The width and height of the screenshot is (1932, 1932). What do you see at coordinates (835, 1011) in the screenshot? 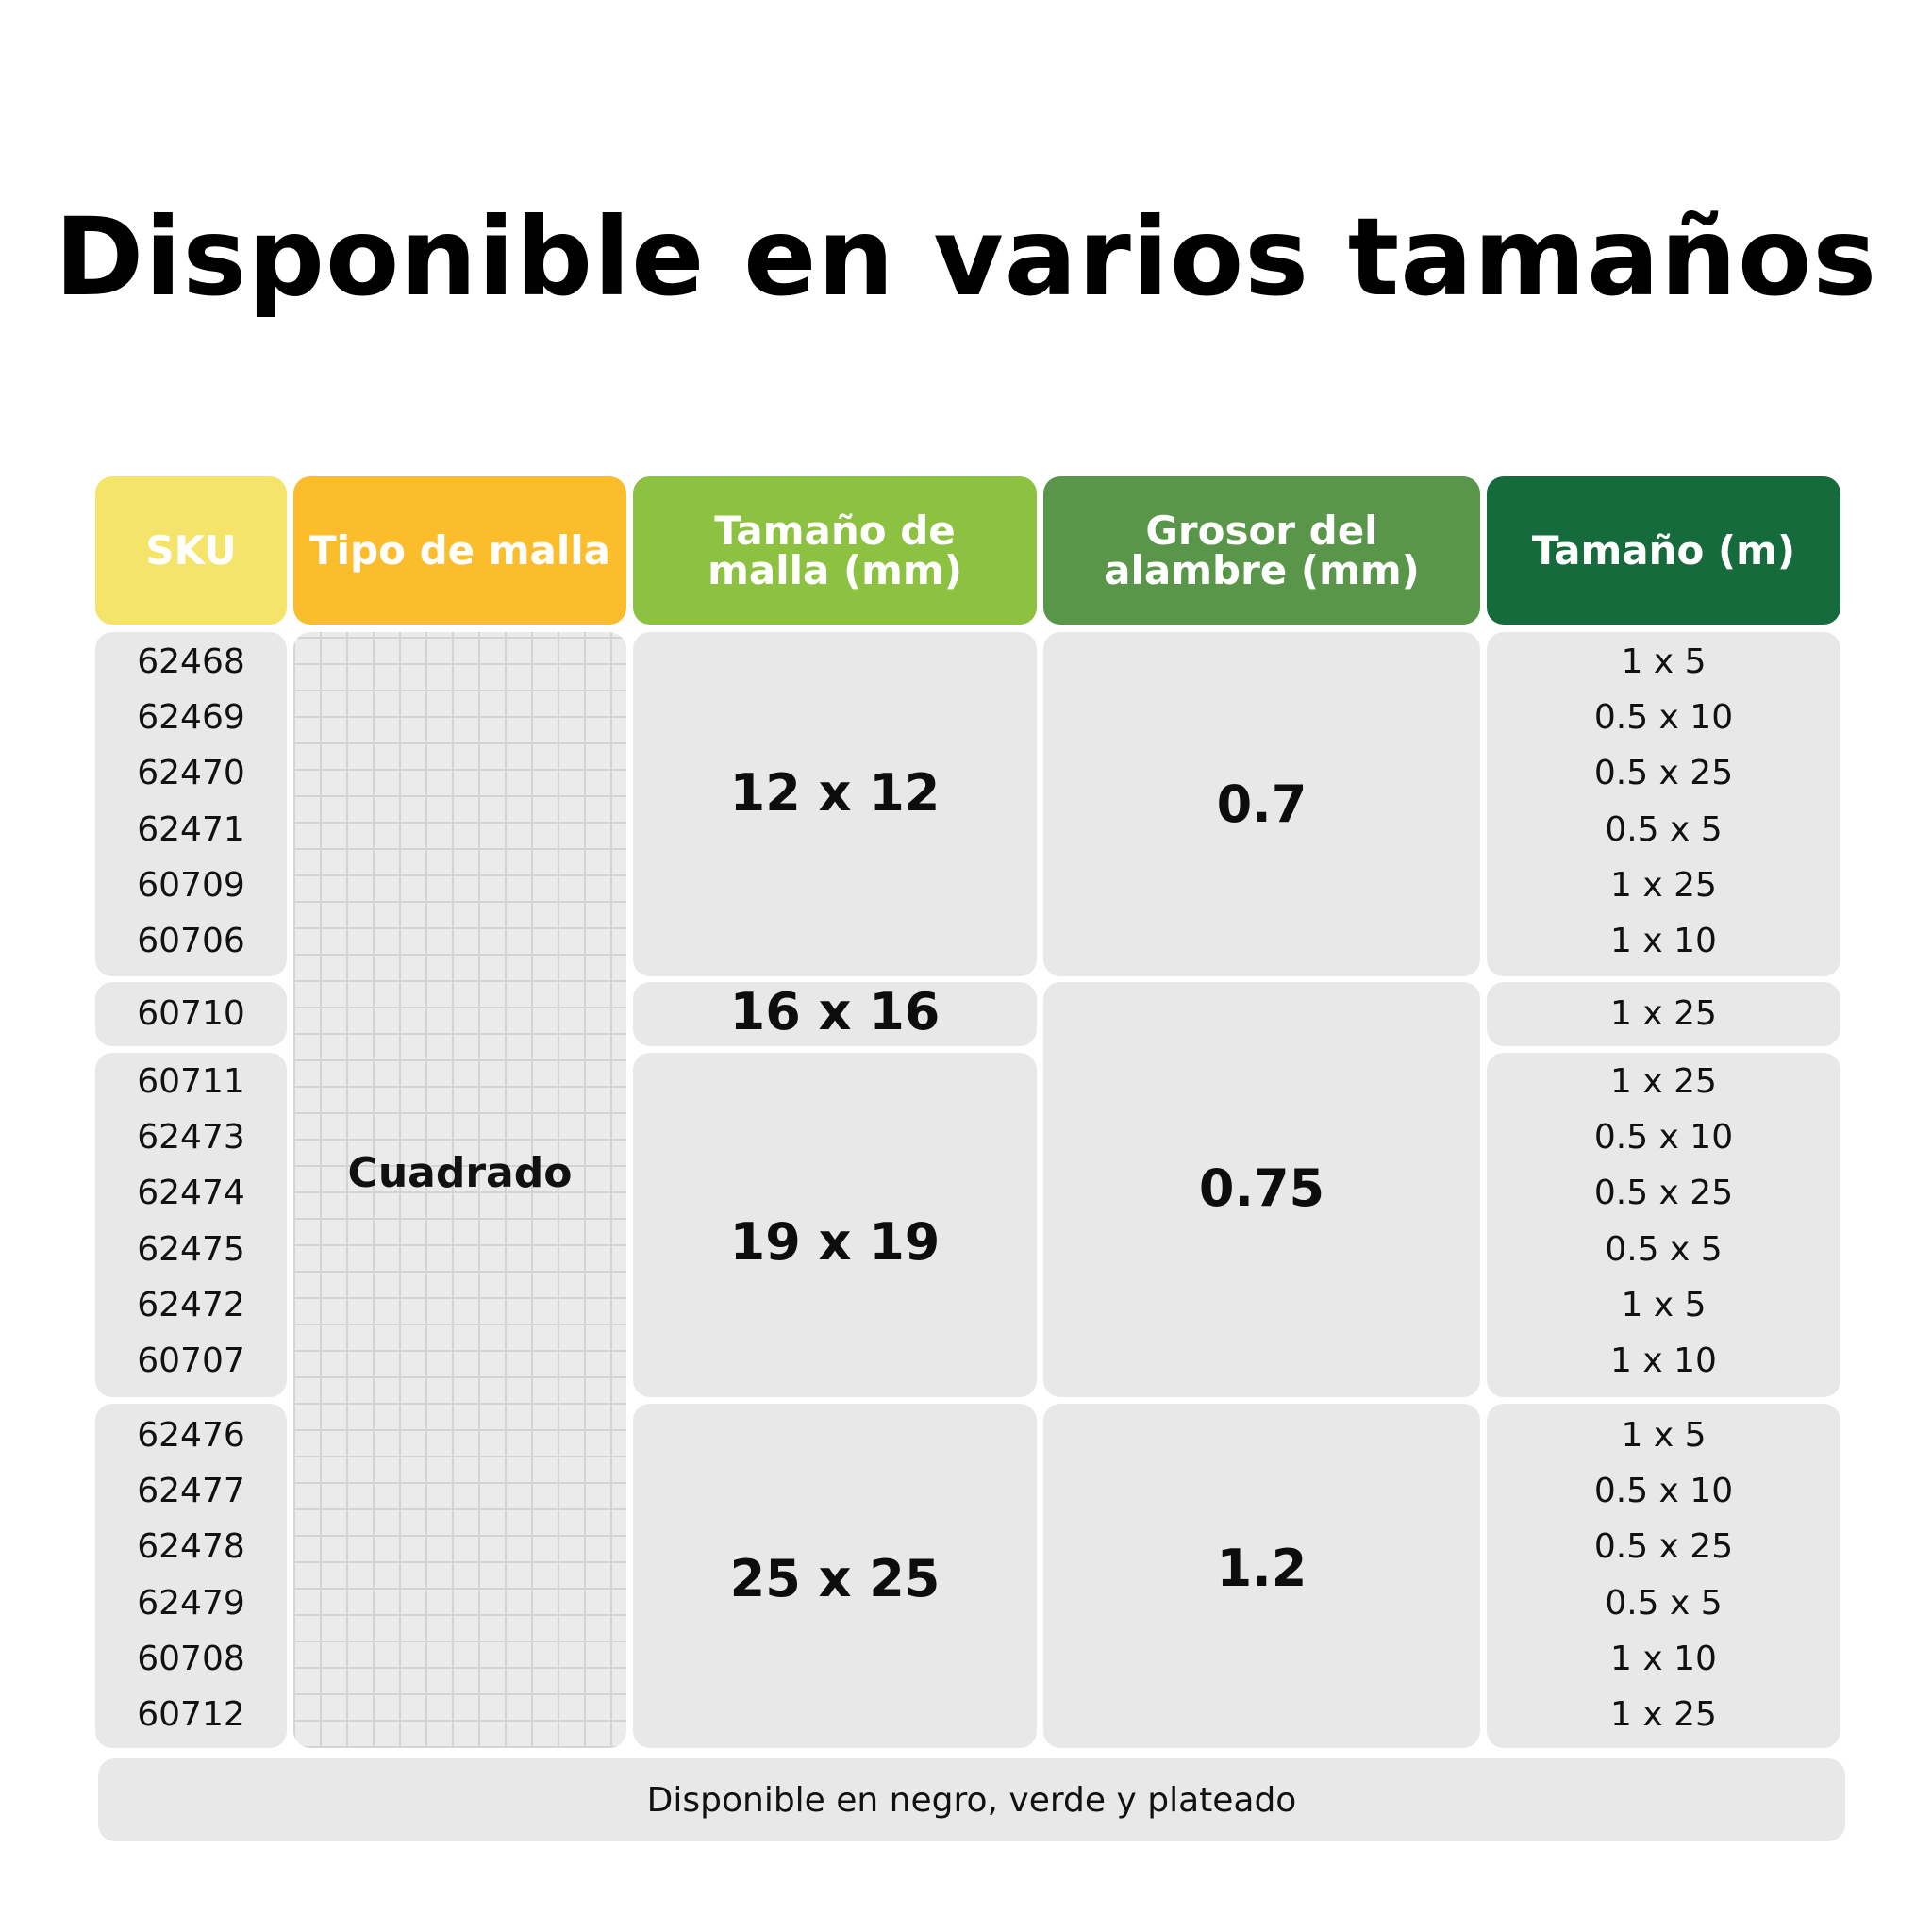
I see `mesh-size-value: 16 x 16` at bounding box center [835, 1011].